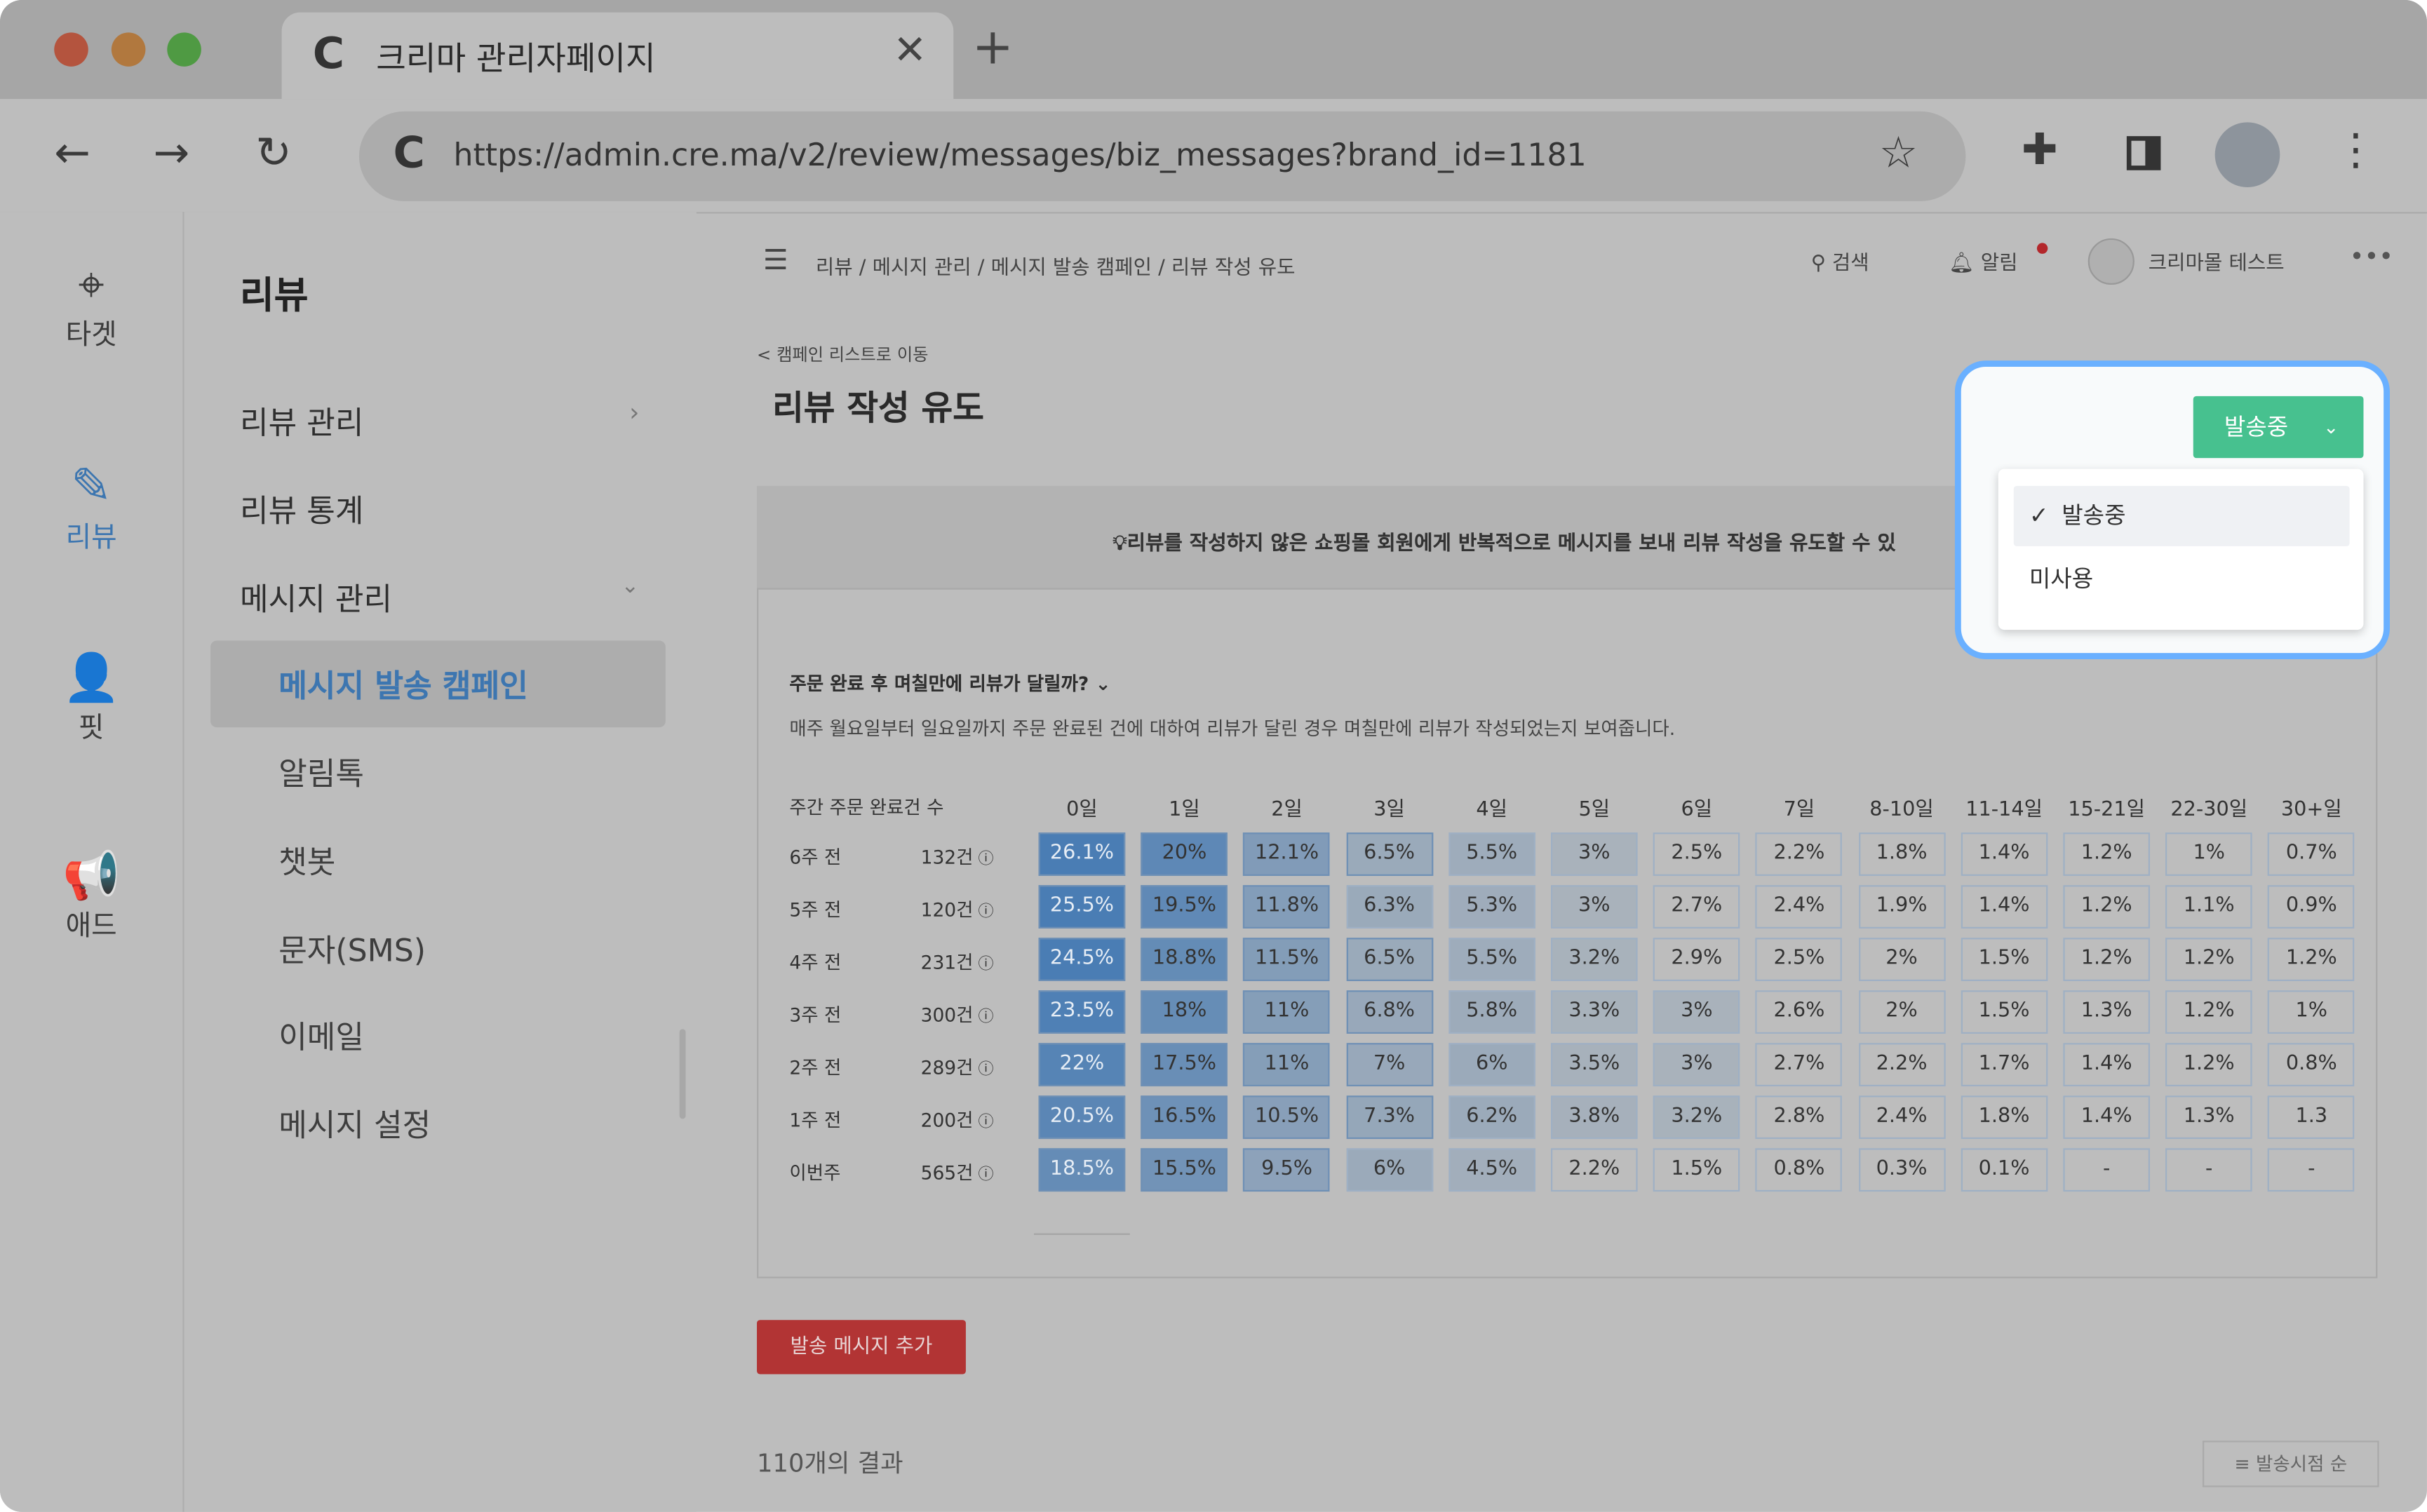 This screenshot has width=2427, height=1512. Describe the element at coordinates (1492, 854) in the screenshot. I see `cohort-cell: 5.5%` at that location.